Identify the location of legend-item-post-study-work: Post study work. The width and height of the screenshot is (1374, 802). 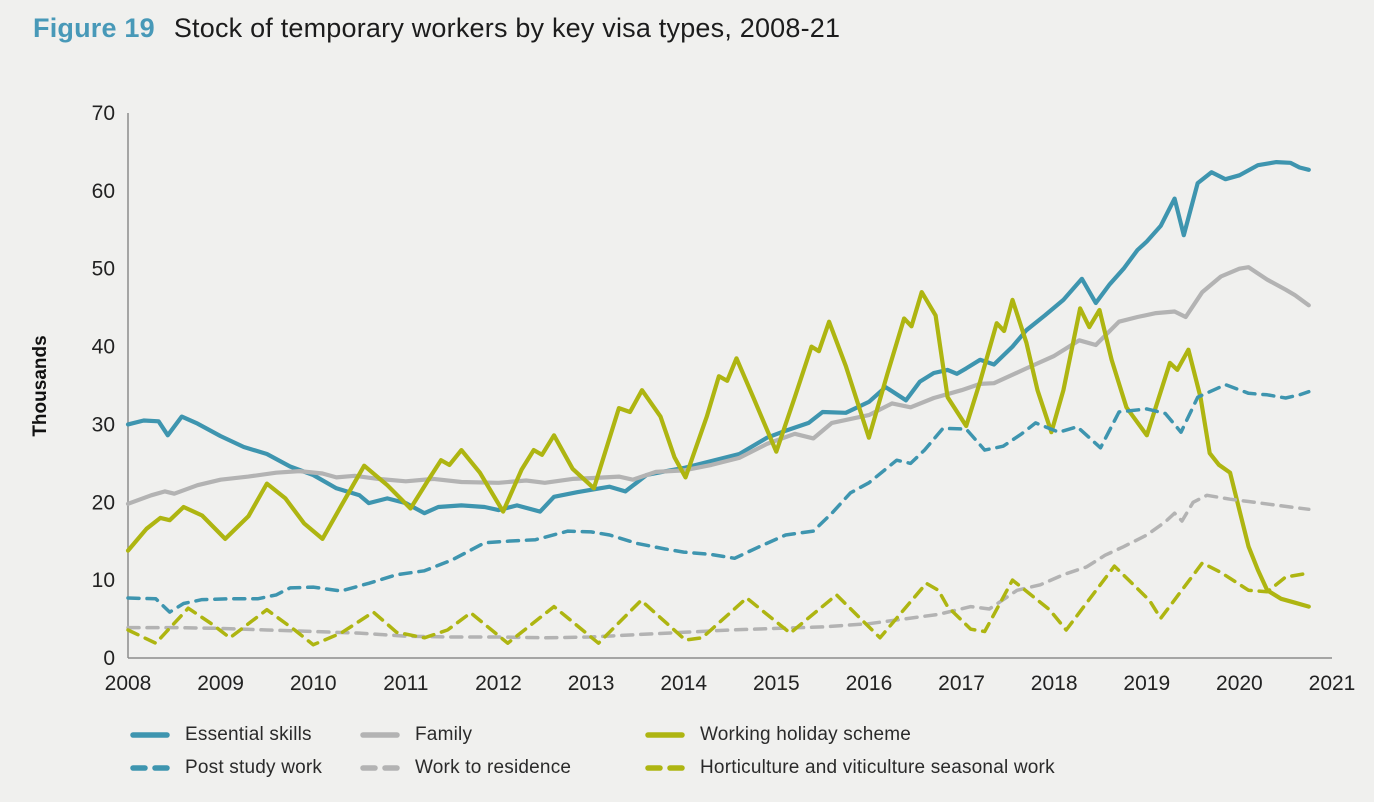
(245, 768).